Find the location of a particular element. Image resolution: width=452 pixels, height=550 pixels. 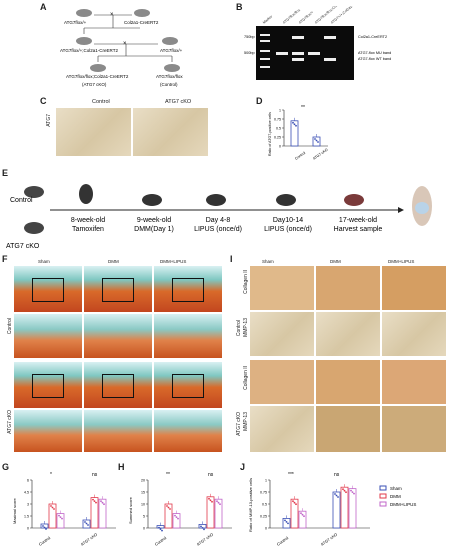

i-stain-mmp-b: MMP-13 is located at coordinates (246, 421).